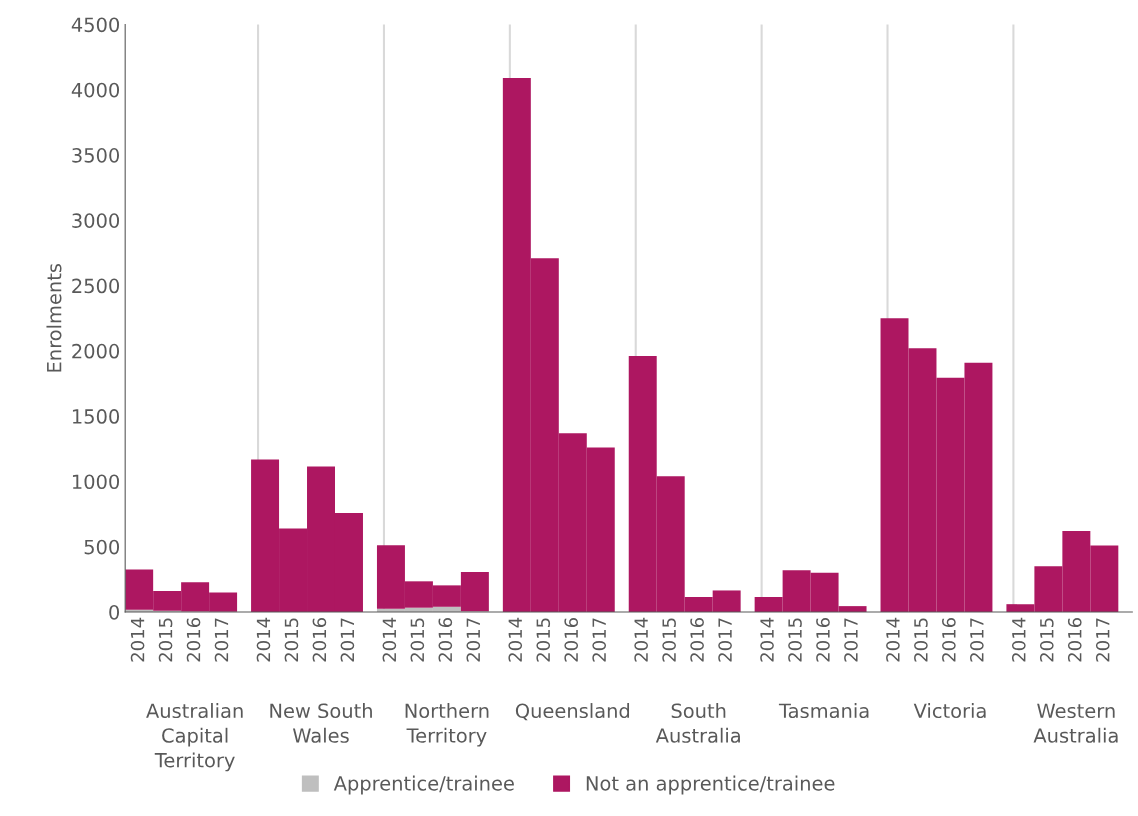 This screenshot has width=1138, height=816. What do you see at coordinates (96, 416) in the screenshot?
I see `y-tick-label: 1500` at bounding box center [96, 416].